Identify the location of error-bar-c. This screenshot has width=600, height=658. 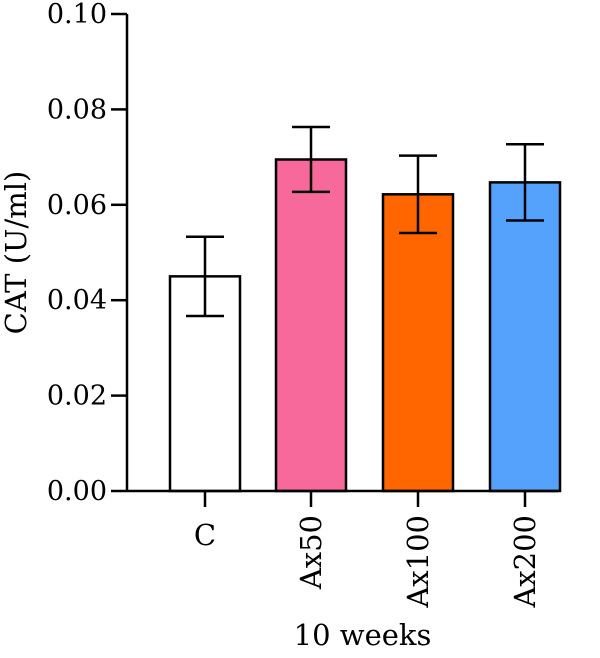
(205, 276).